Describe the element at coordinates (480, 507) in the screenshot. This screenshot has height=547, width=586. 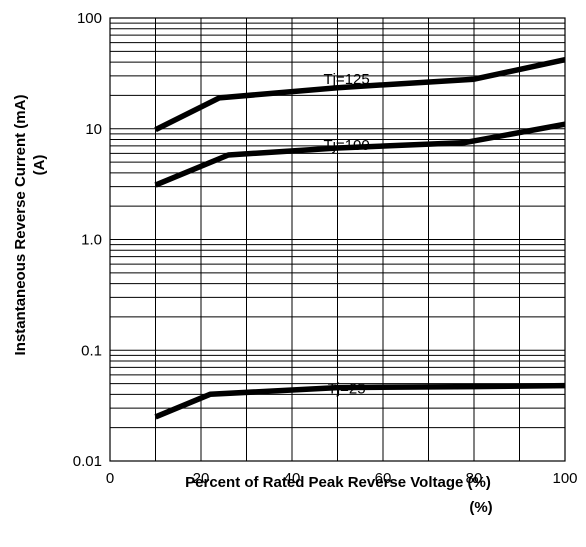
I see `x-axis-unit: (%)` at that location.